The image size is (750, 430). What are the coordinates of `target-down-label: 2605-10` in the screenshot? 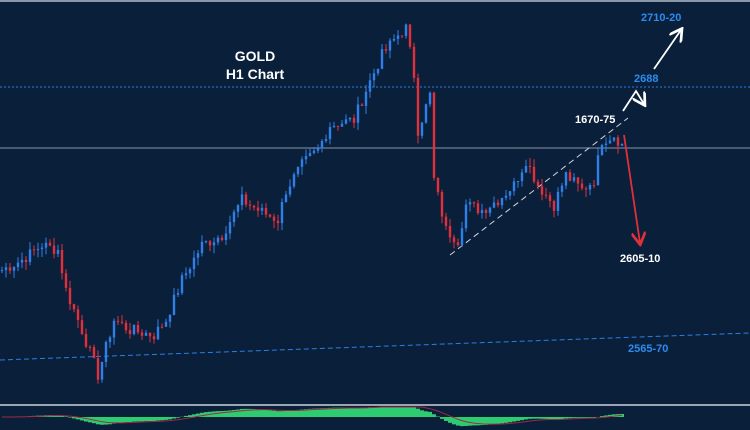 It's located at (640, 259).